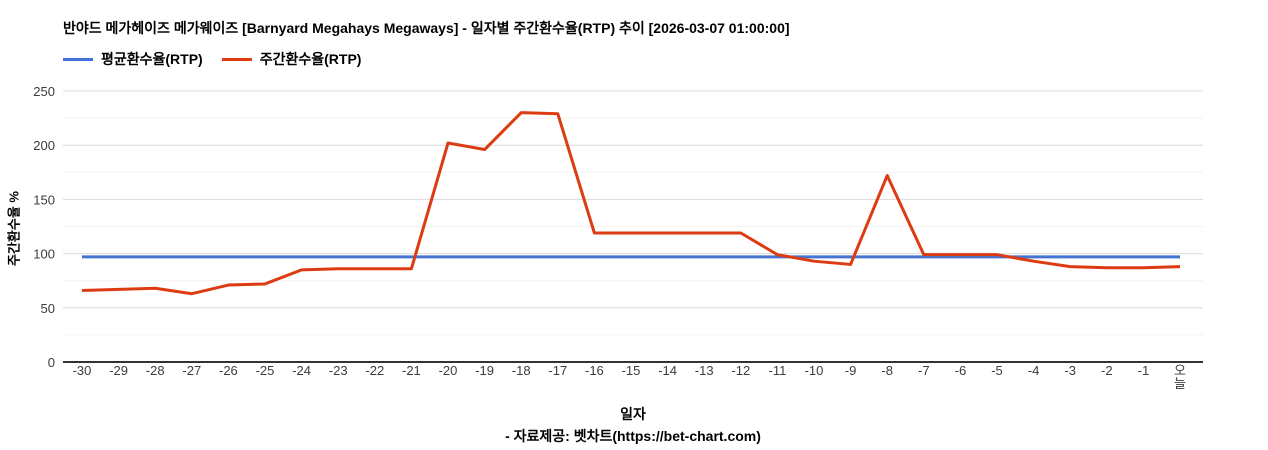 Image resolution: width=1268 pixels, height=450 pixels. Describe the element at coordinates (51, 362) in the screenshot. I see `svg-text: 0` at that location.